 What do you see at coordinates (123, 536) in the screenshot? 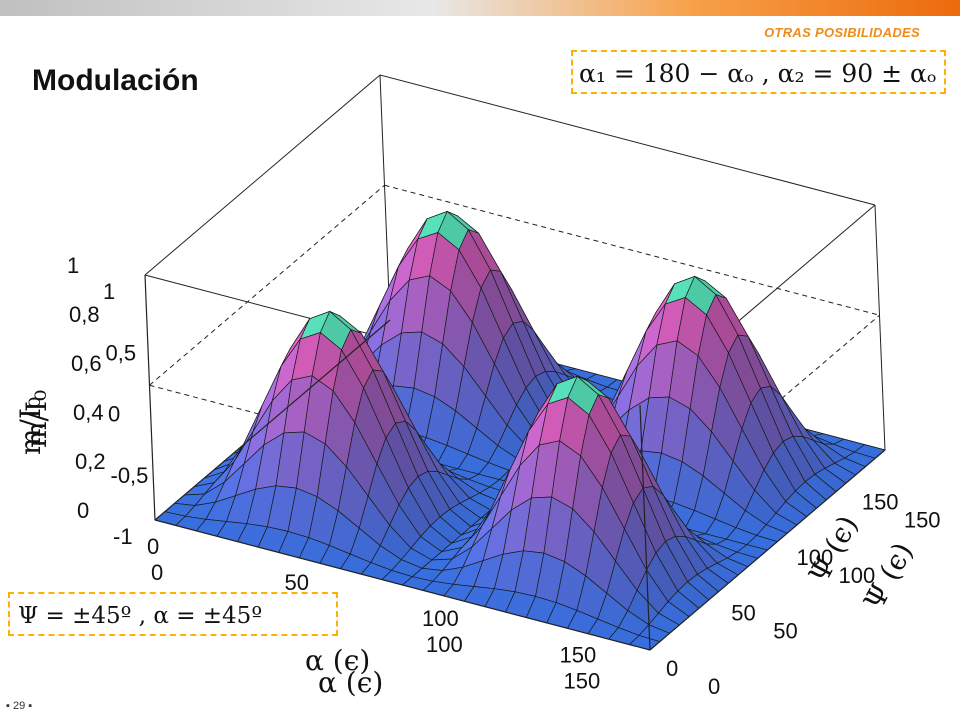
I see `z-tick-label: -1` at bounding box center [123, 536].